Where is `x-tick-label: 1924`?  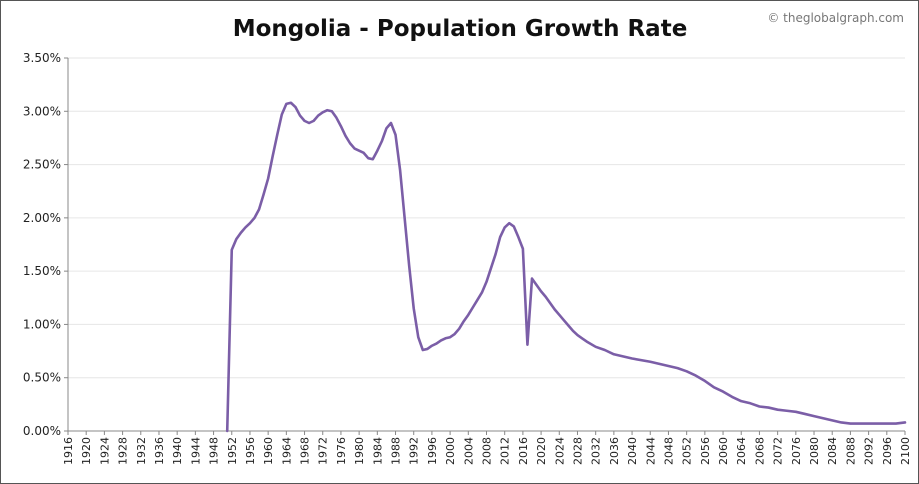 x-tick-label: 1924 is located at coordinates (104, 451).